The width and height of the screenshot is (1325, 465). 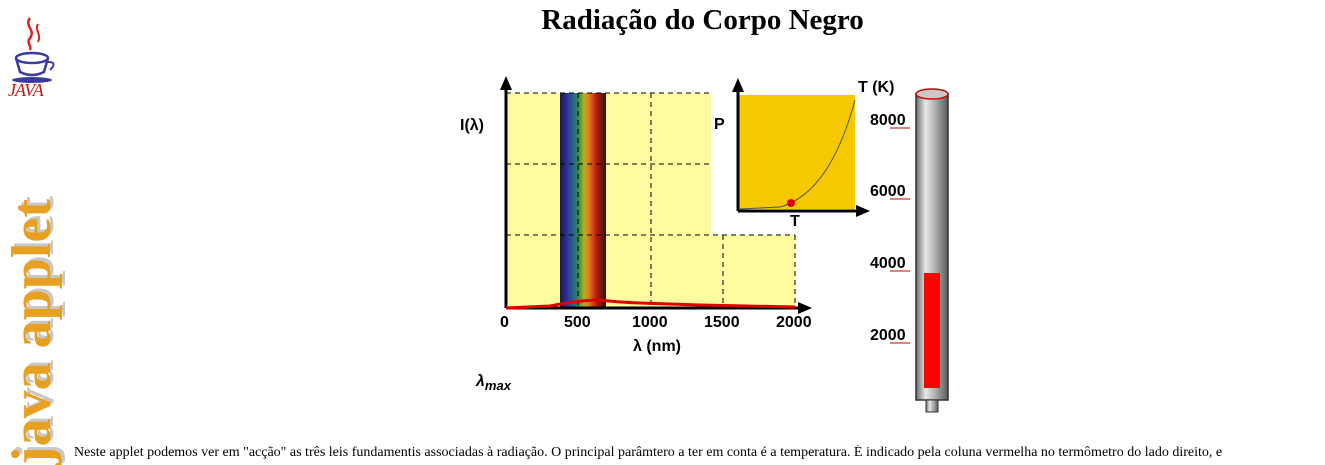 I want to click on page-title: Radiação do Corpo Negro, so click(x=702, y=20).